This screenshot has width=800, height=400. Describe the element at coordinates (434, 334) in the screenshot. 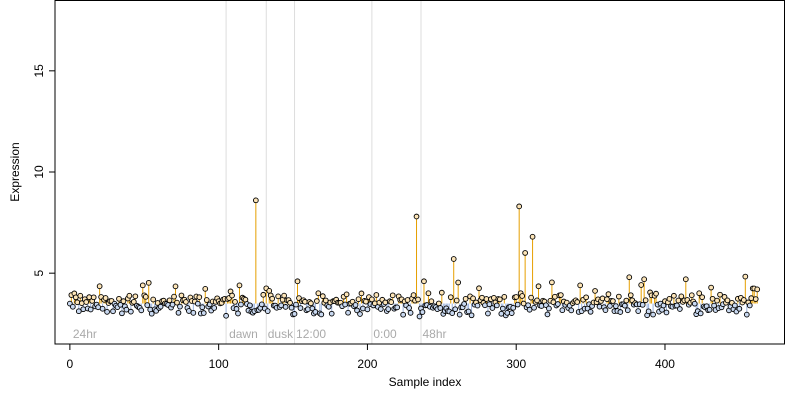

I see `segment-label-5: 48hr` at that location.